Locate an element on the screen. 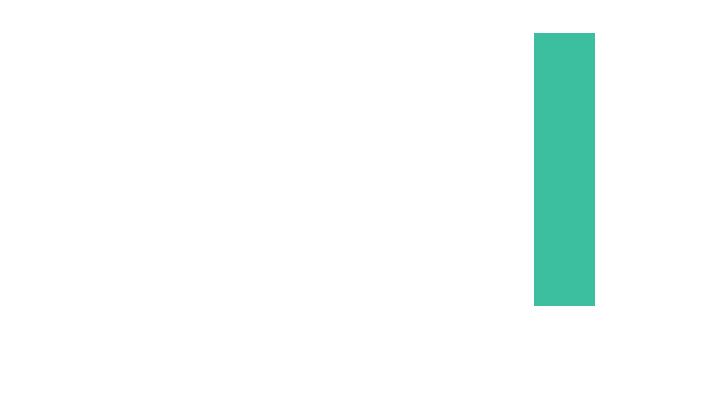 This screenshot has width=720, height=412. panel-block is located at coordinates (564, 169).